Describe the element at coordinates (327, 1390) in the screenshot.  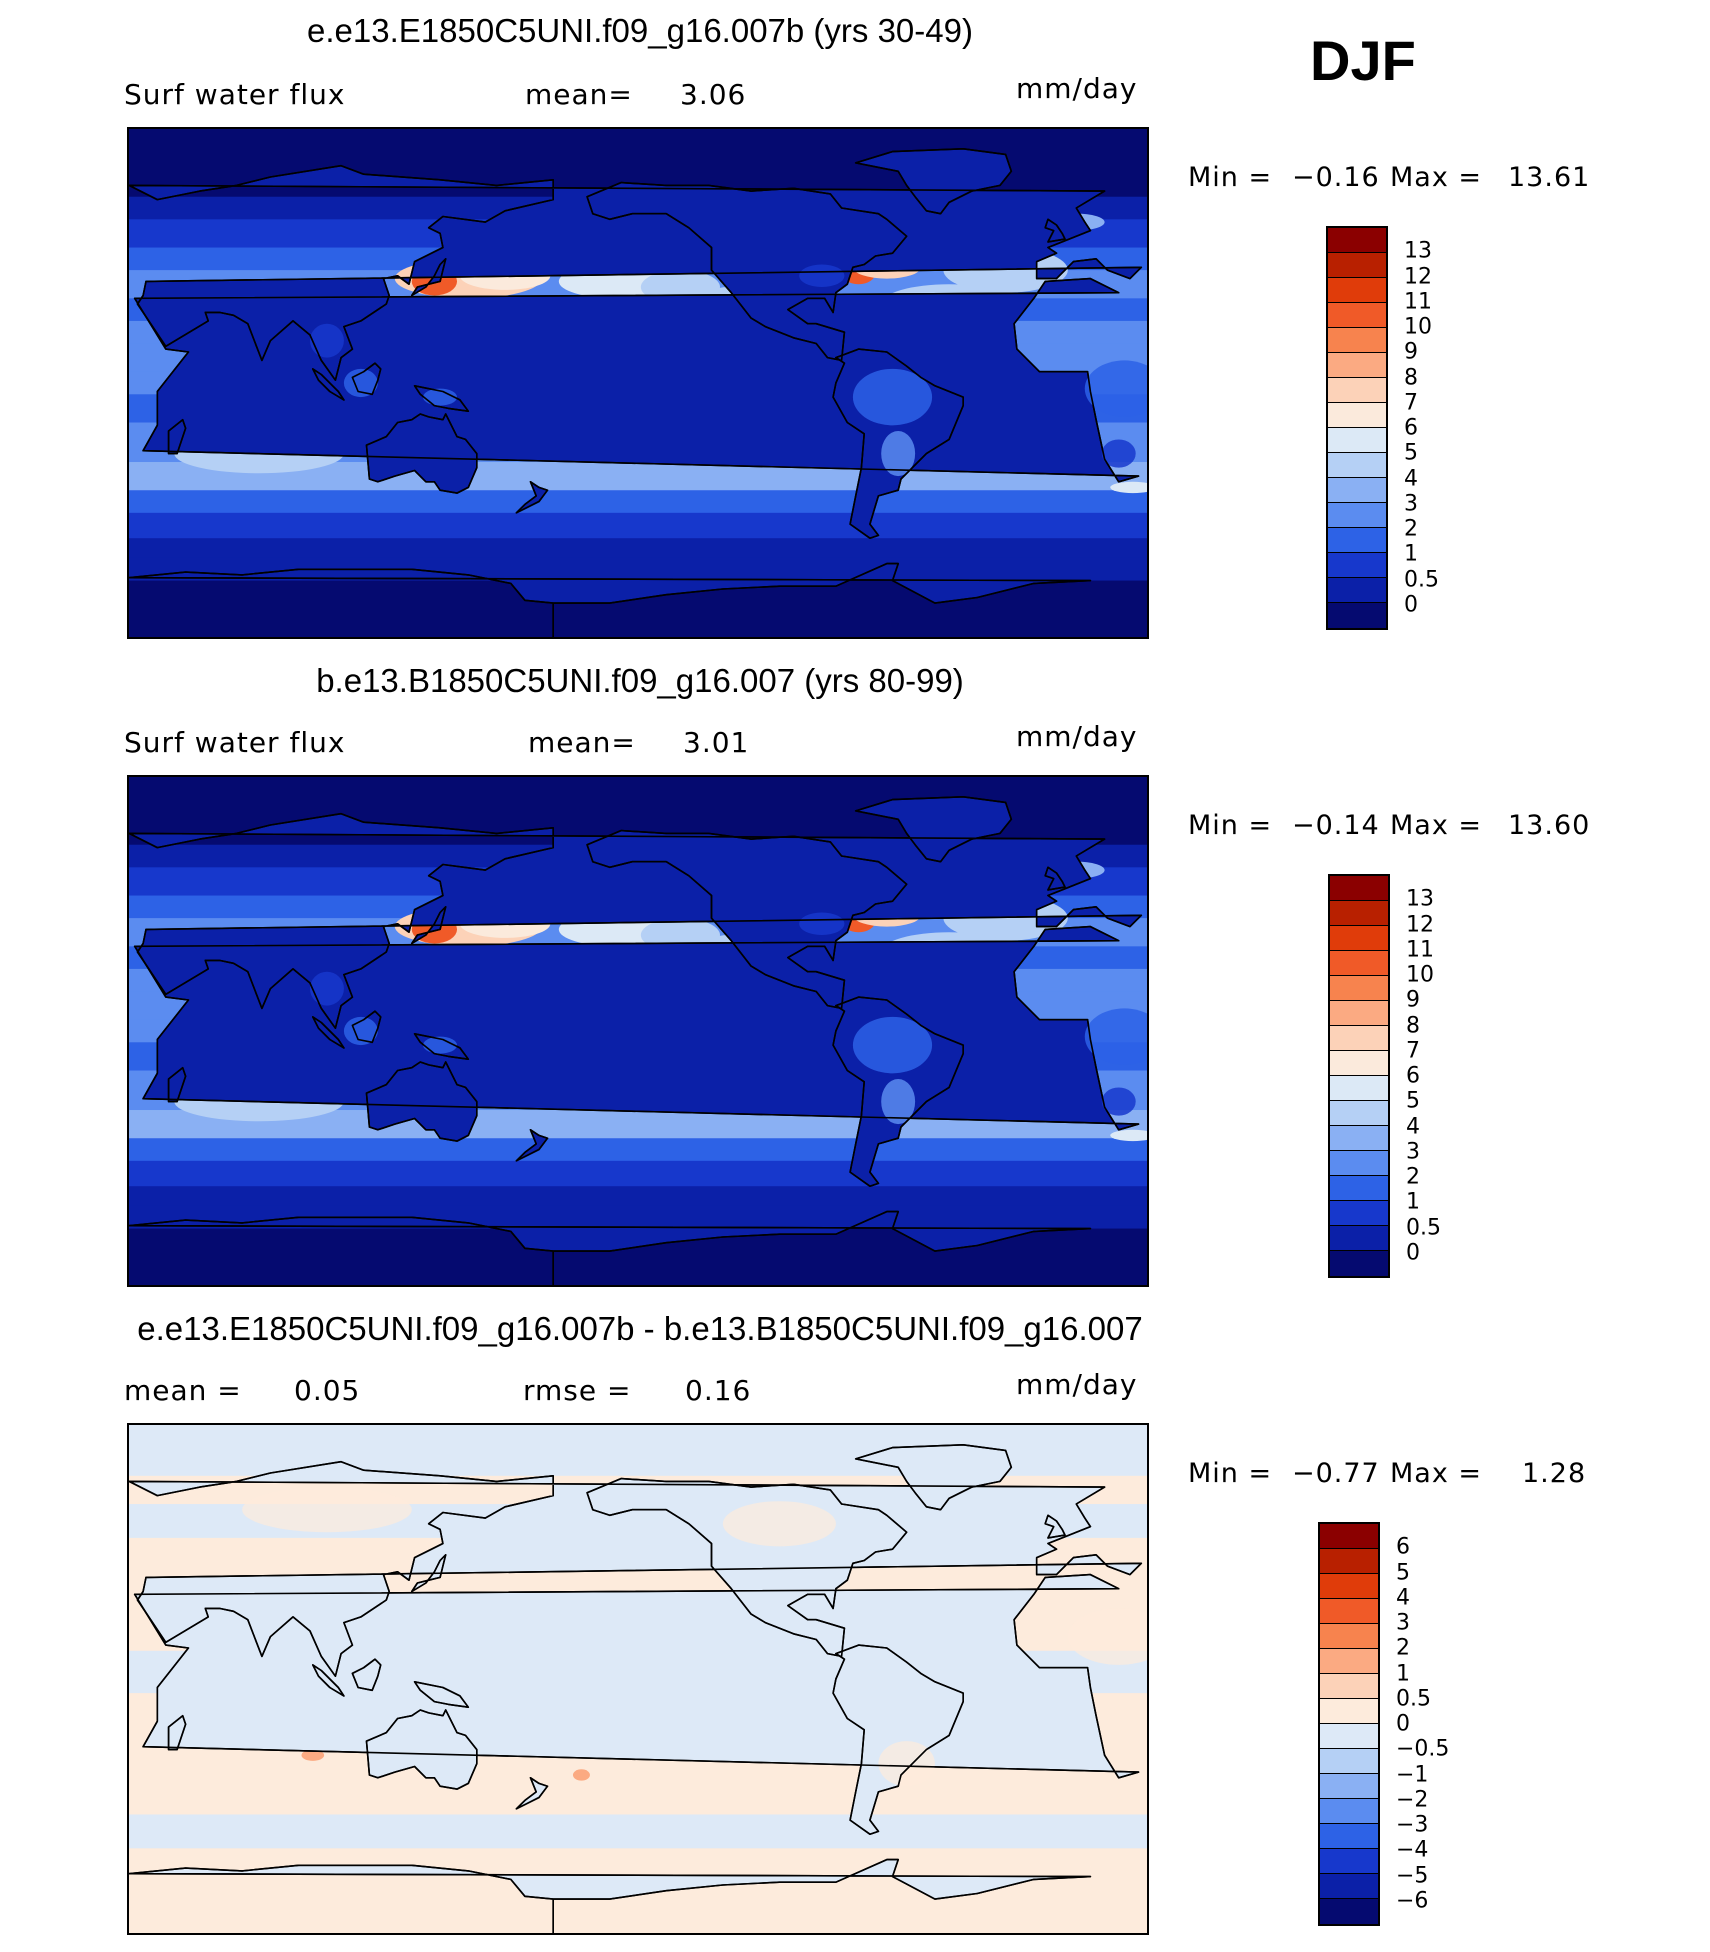
I see `mean-value: 0.05` at that location.